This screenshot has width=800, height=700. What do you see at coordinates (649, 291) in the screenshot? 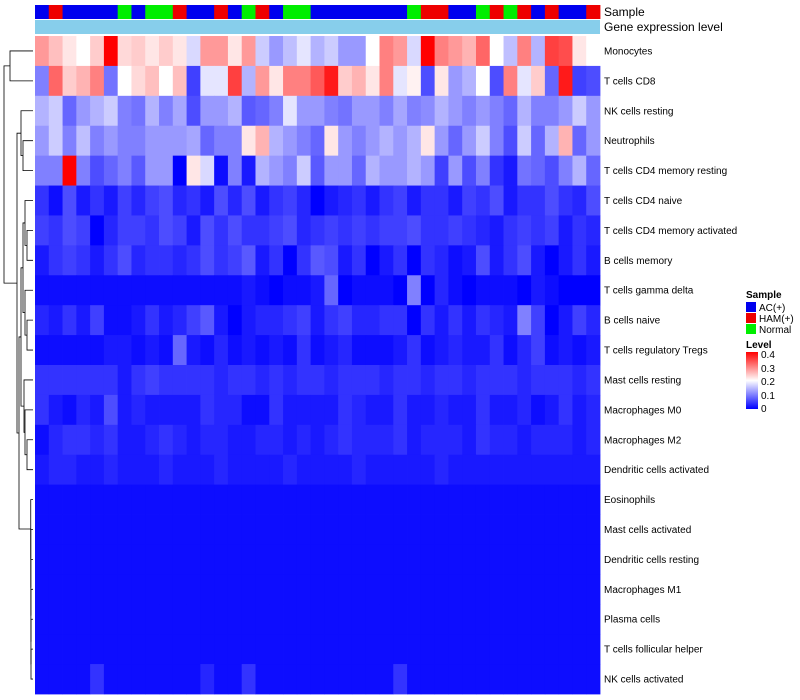
I see `row-label: T cells gamma delta` at bounding box center [649, 291].